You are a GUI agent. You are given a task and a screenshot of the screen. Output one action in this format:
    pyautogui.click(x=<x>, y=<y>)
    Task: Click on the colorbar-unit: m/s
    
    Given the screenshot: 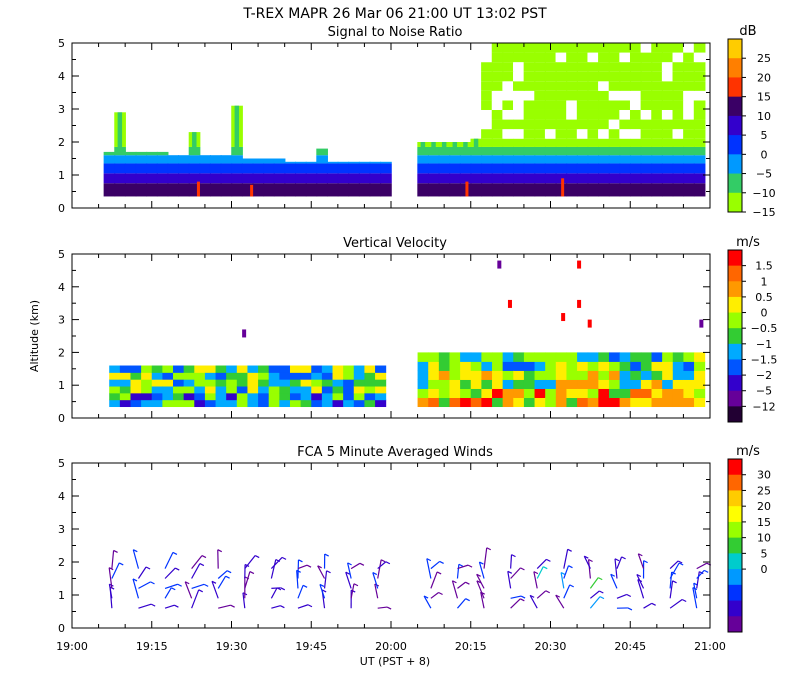 What is the action you would take?
    pyautogui.click(x=748, y=242)
    